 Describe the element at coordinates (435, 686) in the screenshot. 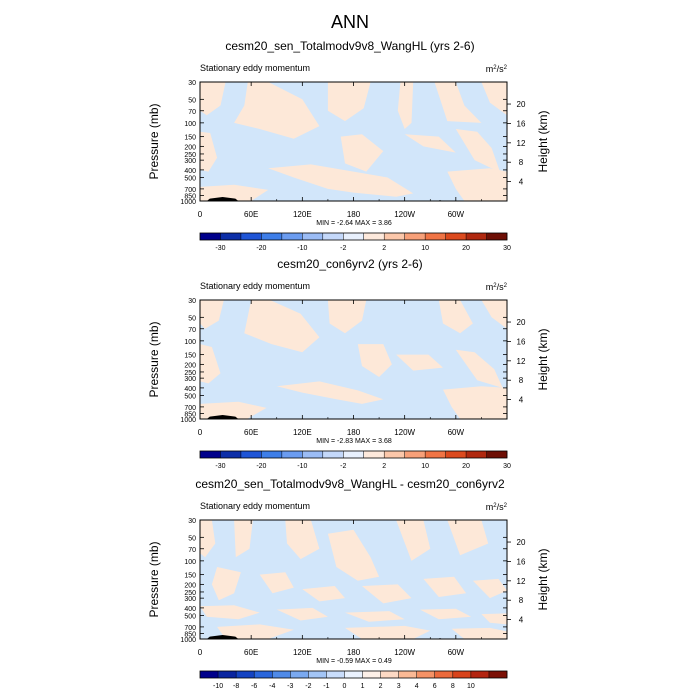

I see `colorbar-label: 6` at that location.